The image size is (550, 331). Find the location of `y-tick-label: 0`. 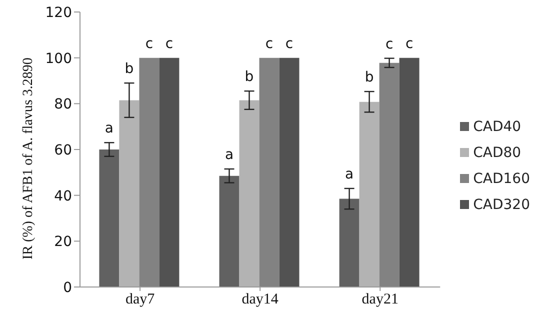

y-tick-label: 0 is located at coordinates (67, 288).